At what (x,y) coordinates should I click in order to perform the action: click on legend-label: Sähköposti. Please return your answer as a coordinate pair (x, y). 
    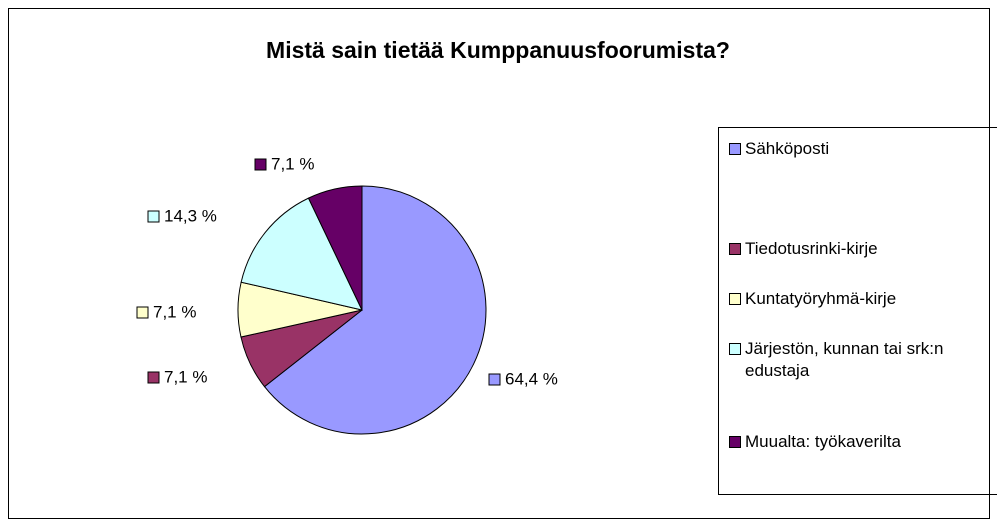
    Looking at the image, I should click on (787, 148).